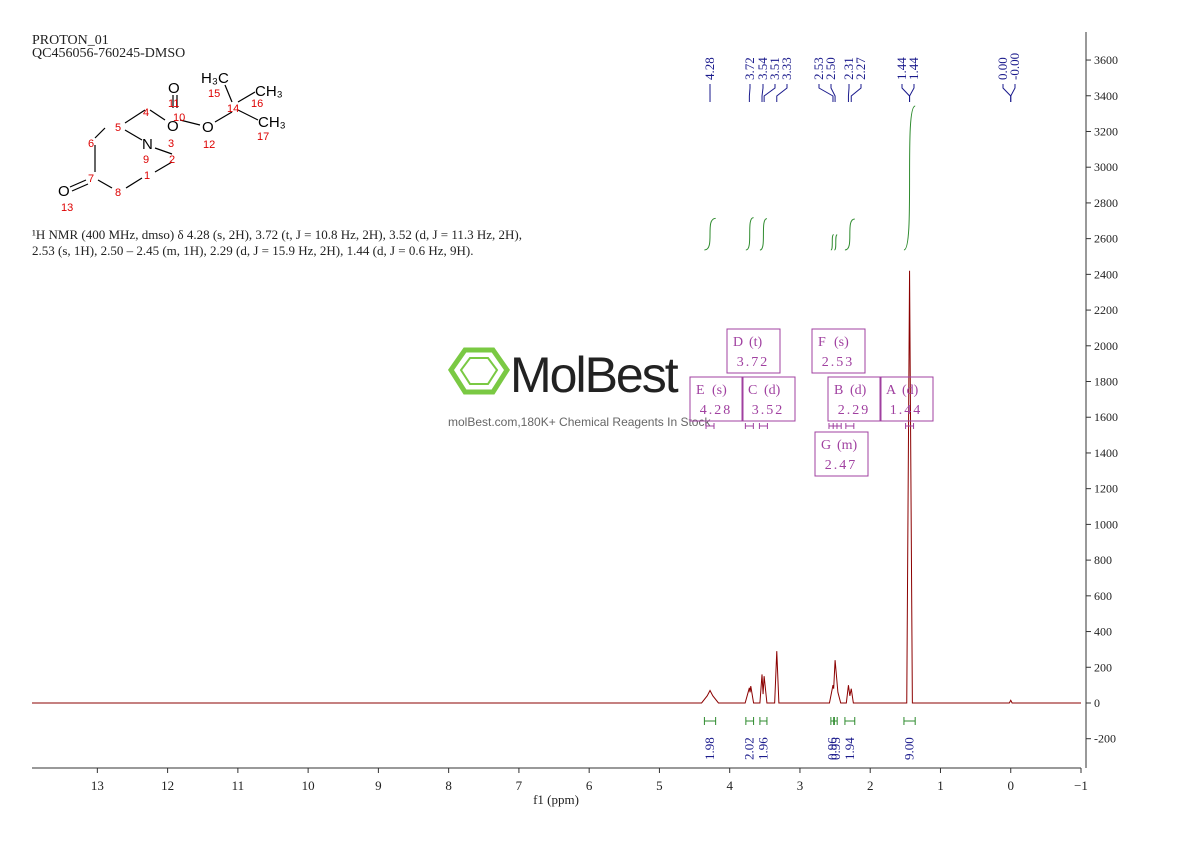 The height and width of the screenshot is (841, 1190). Describe the element at coordinates (1106, 60) in the screenshot. I see `y-tick-label: 3600` at that location.